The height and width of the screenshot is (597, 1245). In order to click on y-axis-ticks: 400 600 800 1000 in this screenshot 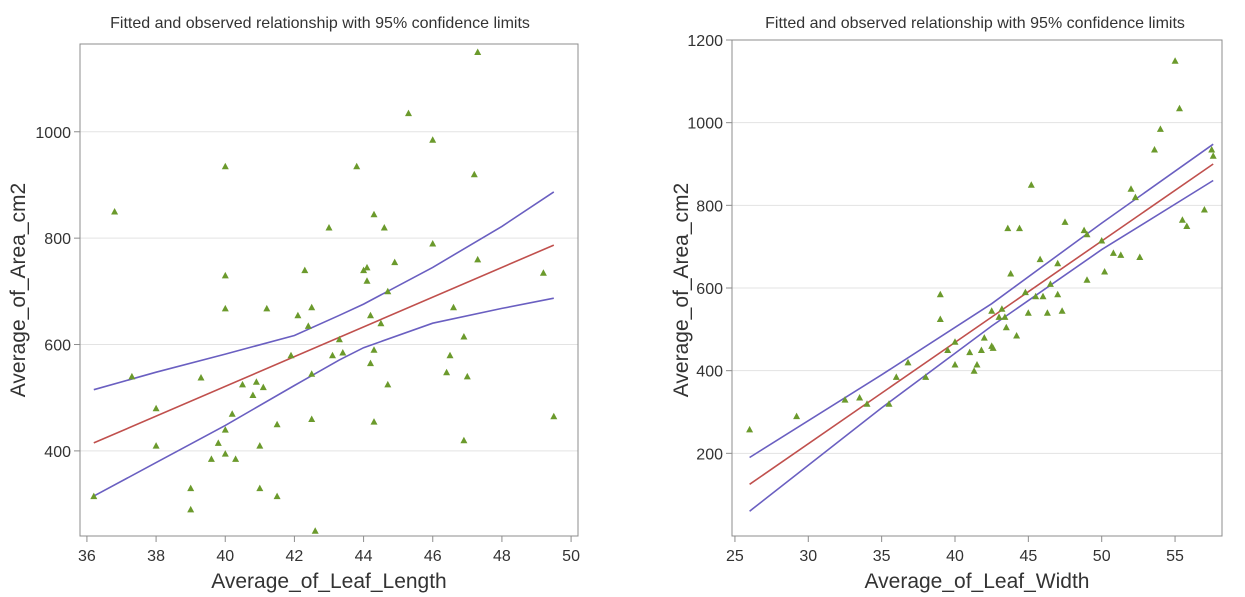, I will do `click(57, 293)`.